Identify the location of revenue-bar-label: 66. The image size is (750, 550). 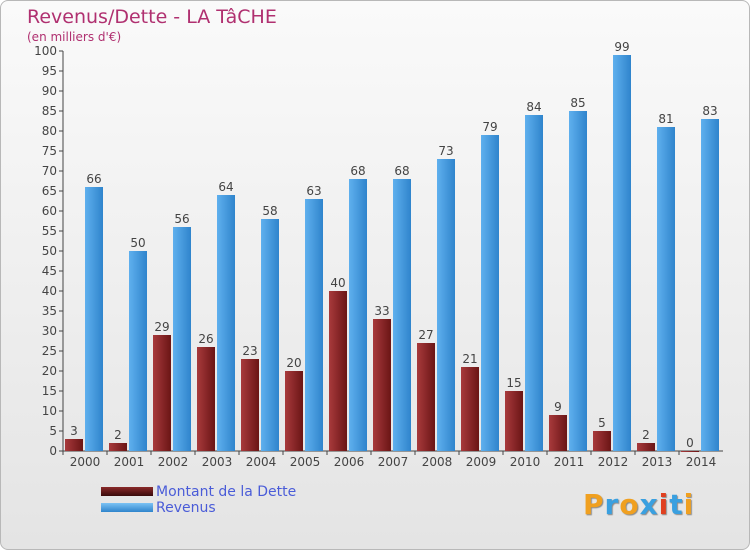
(93, 179).